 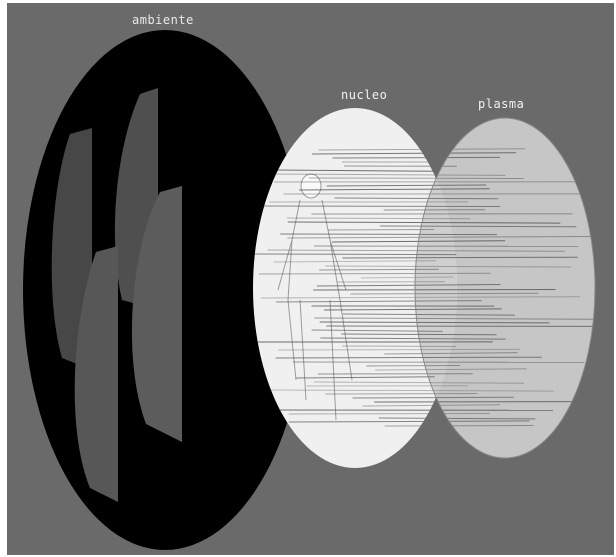 What do you see at coordinates (163, 20) in the screenshot?
I see `label-left-ellipse: ambiente` at bounding box center [163, 20].